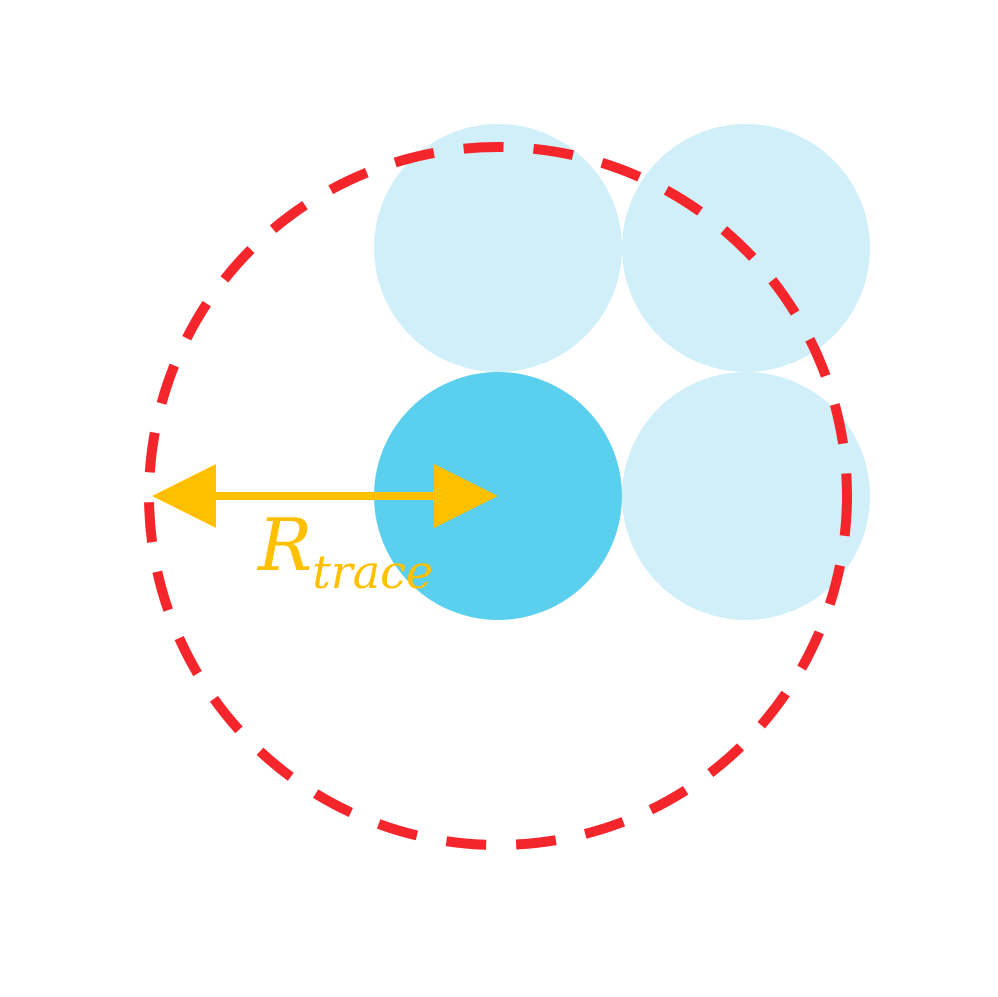  Describe the element at coordinates (372, 572) in the screenshot. I see `radius-label-subscript: trace` at that location.